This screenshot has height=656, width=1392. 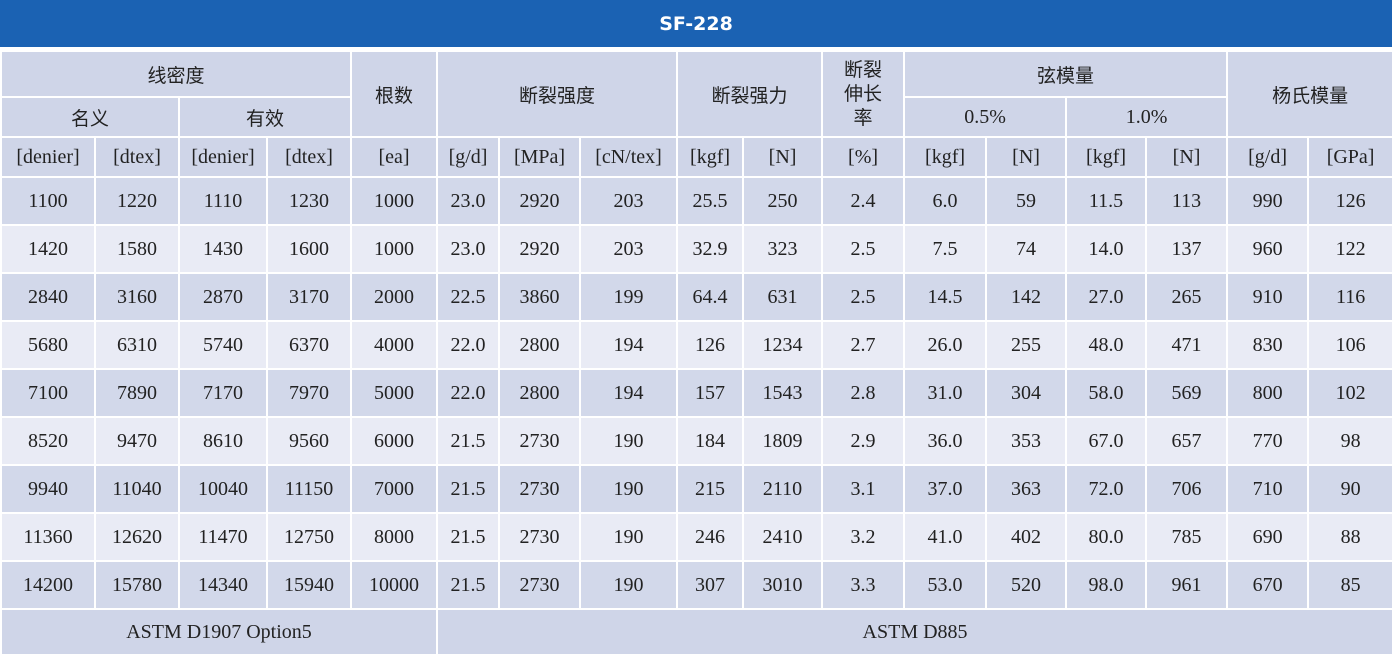 What do you see at coordinates (783, 489) in the screenshot?
I see `table-cell: 2110` at bounding box center [783, 489].